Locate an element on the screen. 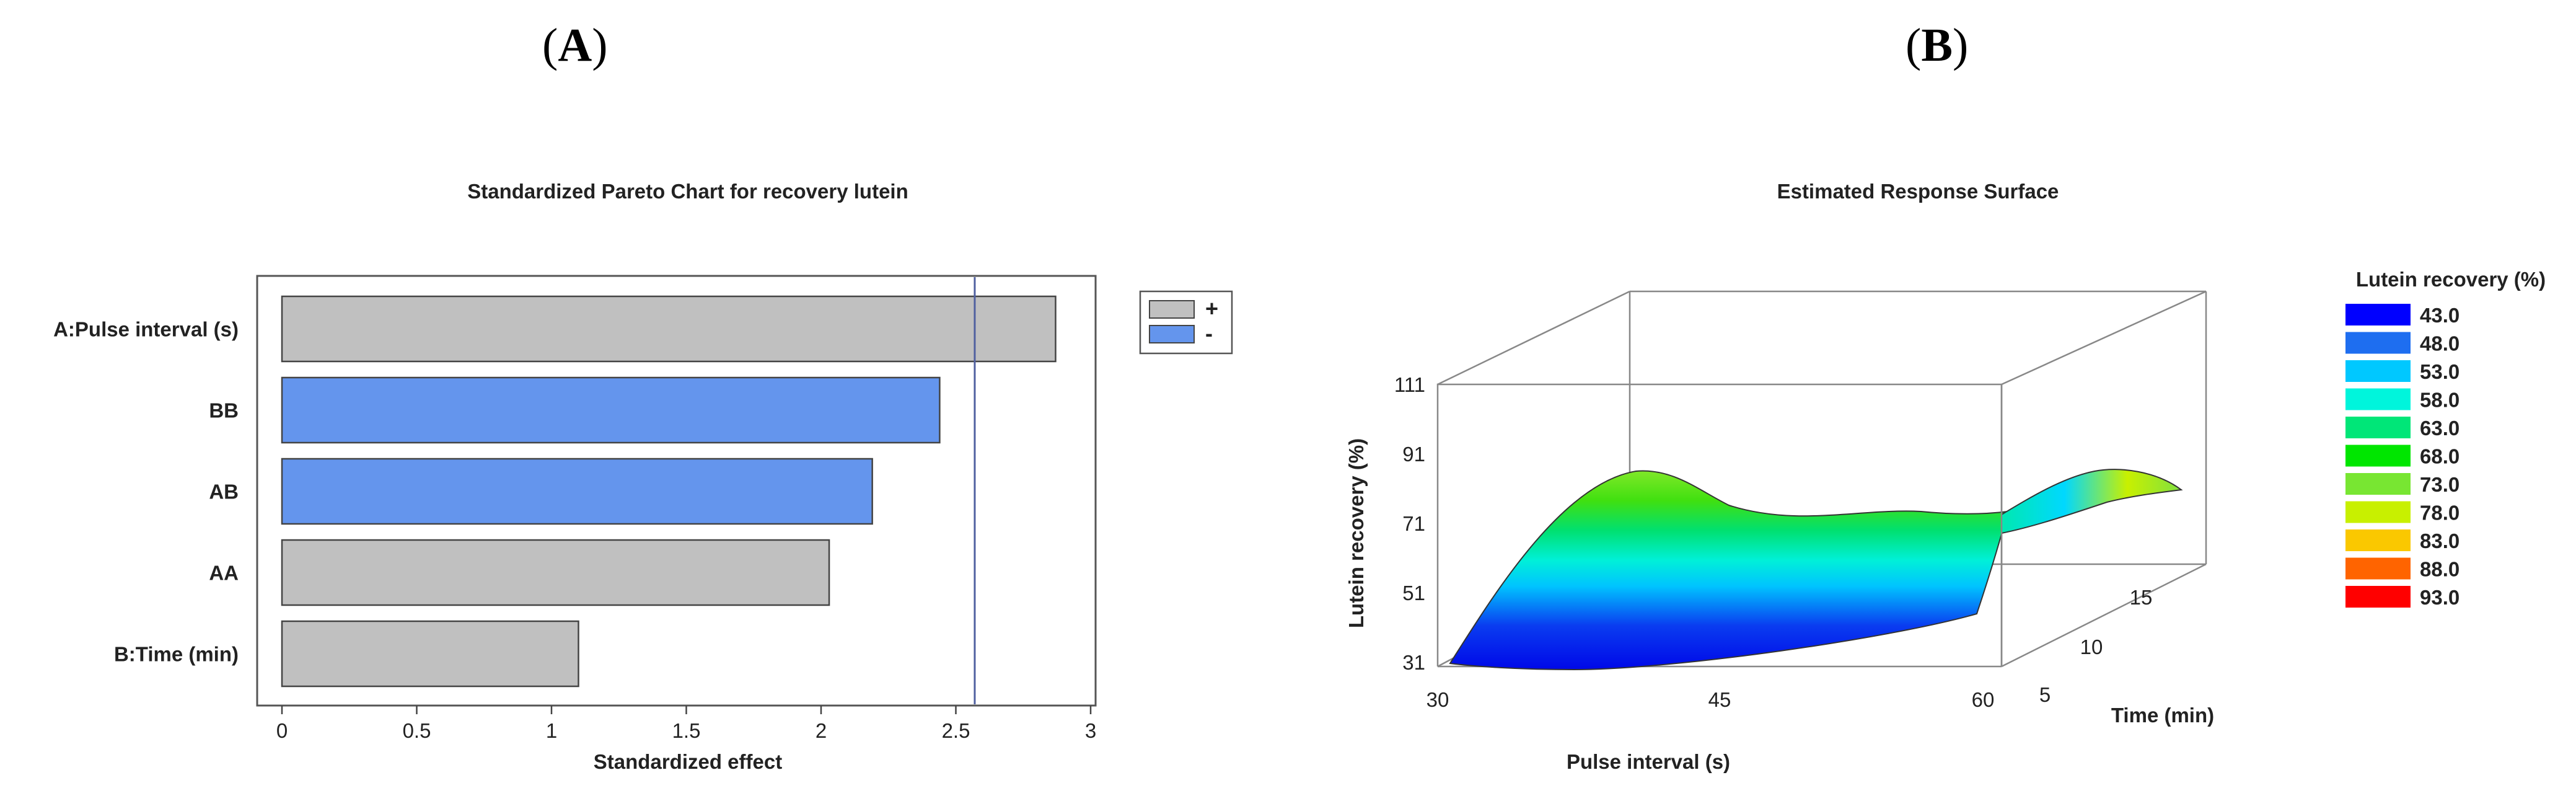  panel-label-a: (A) is located at coordinates (575, 45).